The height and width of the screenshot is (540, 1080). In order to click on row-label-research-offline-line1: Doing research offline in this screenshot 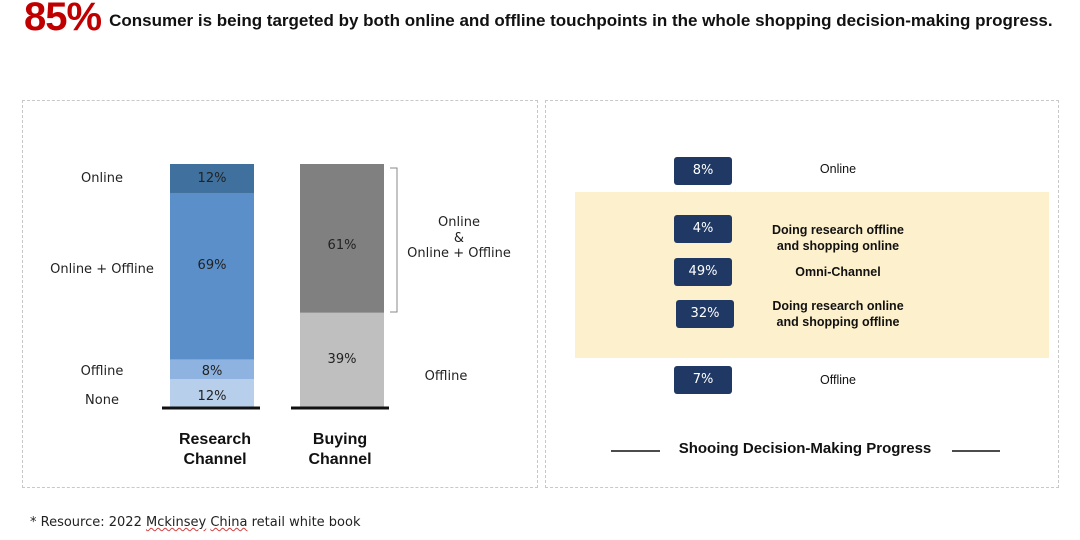, I will do `click(838, 230)`.